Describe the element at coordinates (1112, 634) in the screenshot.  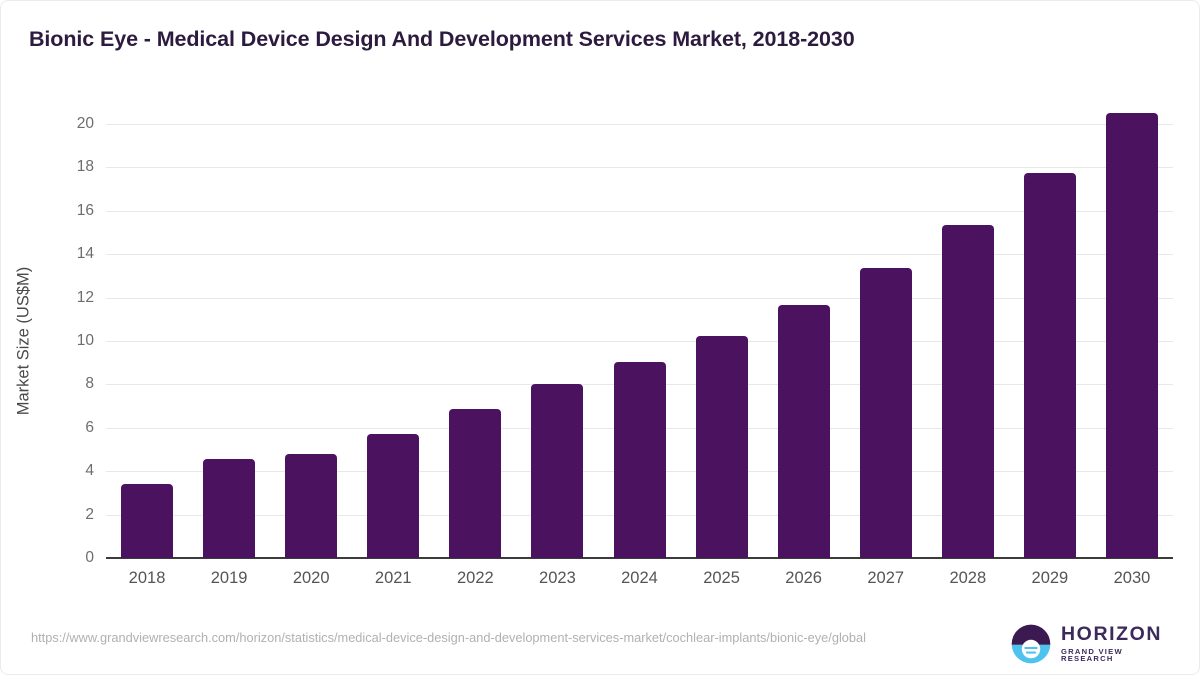
I see `logo-wordmark: HORIZON` at that location.